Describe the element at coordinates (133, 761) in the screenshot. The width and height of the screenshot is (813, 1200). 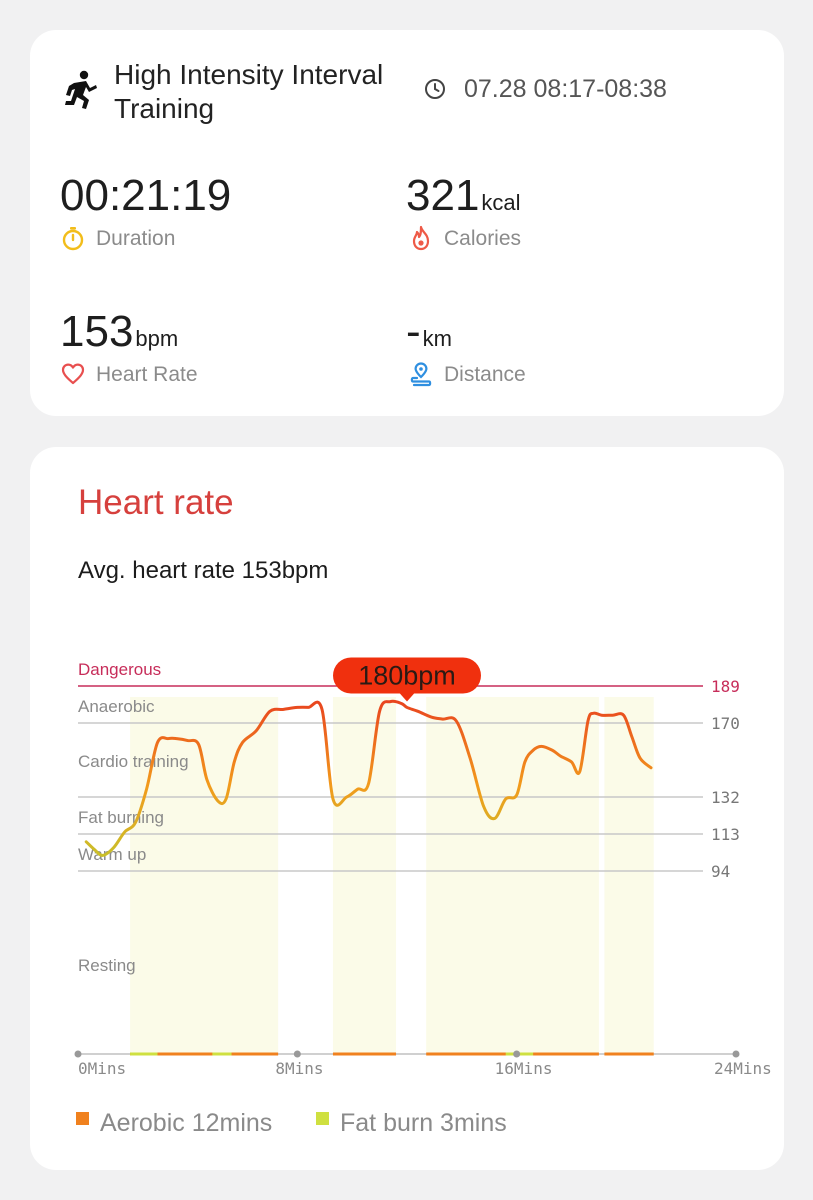
I see `zone-label: Cardio training` at that location.